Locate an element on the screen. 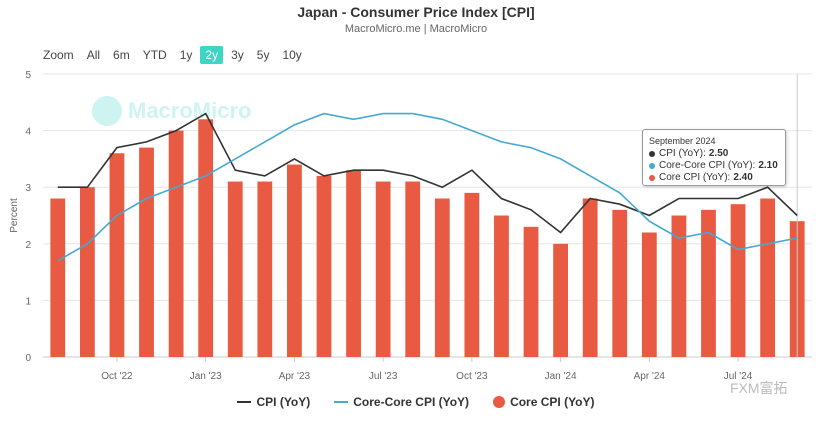 This screenshot has width=832, height=422. tooltip-value: 2.10 is located at coordinates (768, 165).